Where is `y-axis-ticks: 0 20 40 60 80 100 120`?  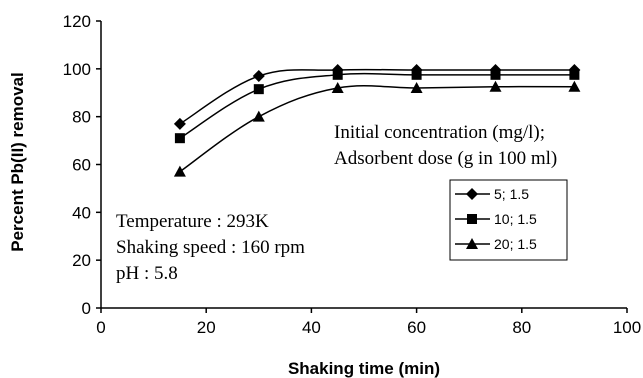 y-axis-ticks: 0 20 40 60 80 100 120 is located at coordinates (82, 165).